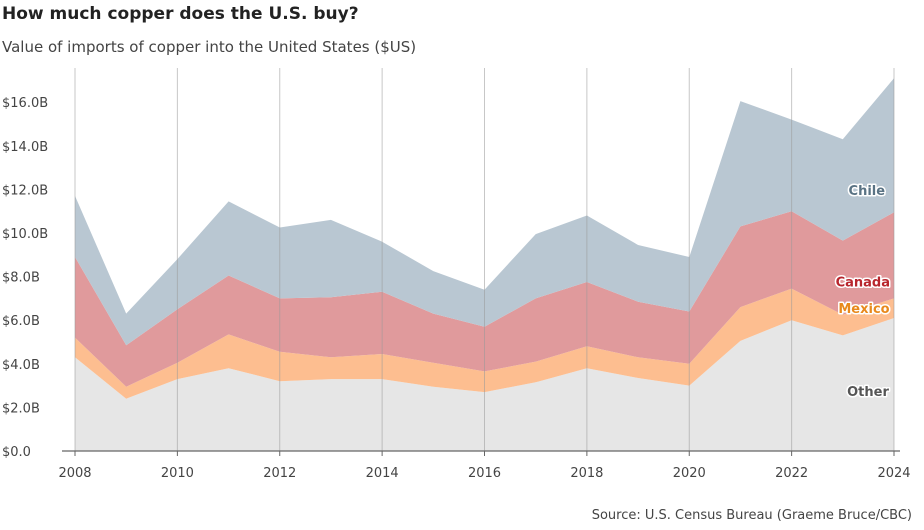 This screenshot has height=530, width=924. What do you see at coordinates (25, 234) in the screenshot?
I see `y-tick-label: $10.0B` at bounding box center [25, 234].